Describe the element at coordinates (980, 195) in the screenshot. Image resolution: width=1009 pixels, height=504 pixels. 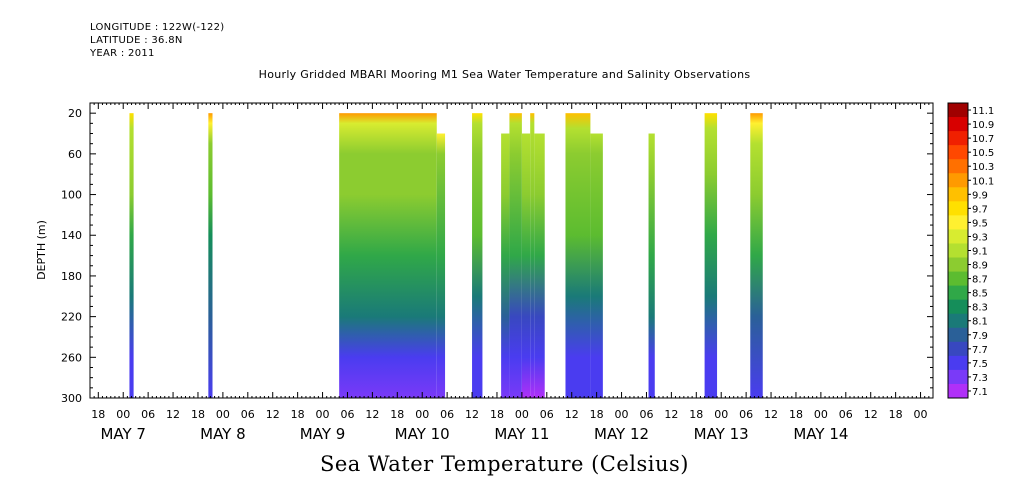
I see `colorbar-label: 9.9` at that location.